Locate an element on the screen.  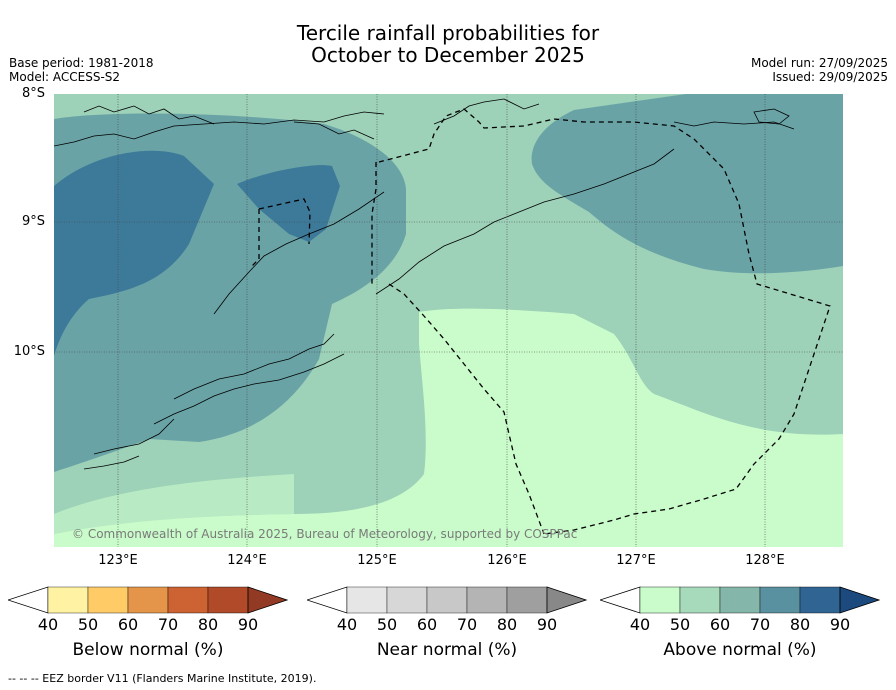
above-tick-60: 60 is located at coordinates (720, 624).